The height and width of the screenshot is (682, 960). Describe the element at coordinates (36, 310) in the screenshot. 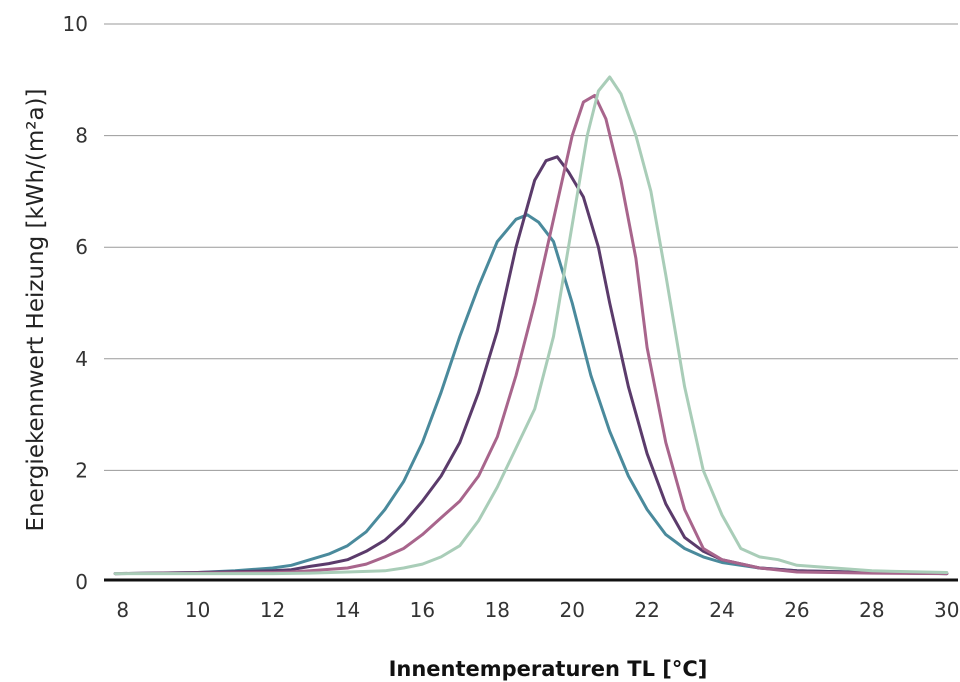

I see `y-axis-title: Energiekennwert Heizung [kWh/(m²a)]` at that location.